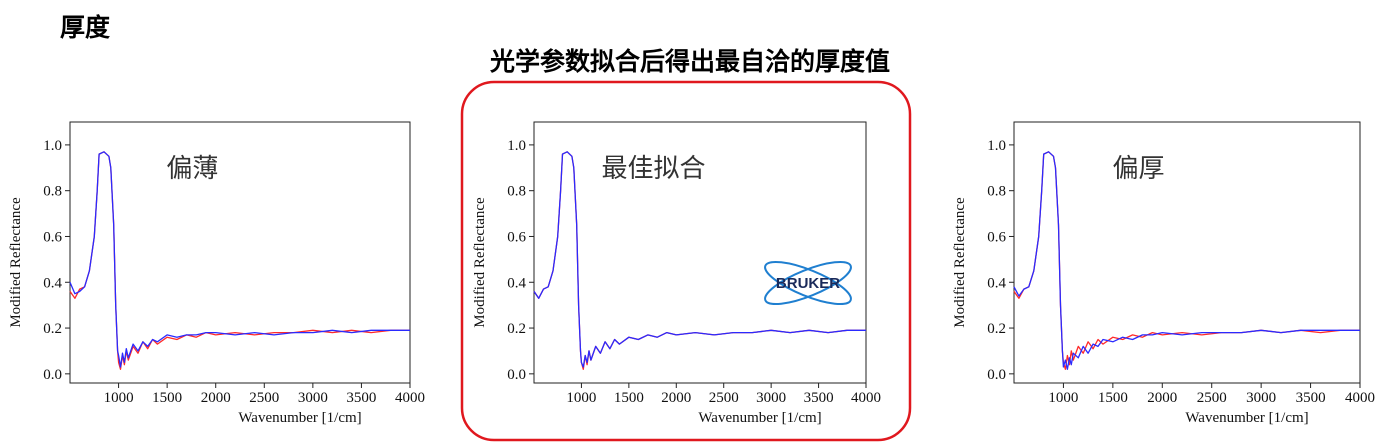  Describe the element at coordinates (85, 27) in the screenshot. I see `page-title: 厚度` at that location.